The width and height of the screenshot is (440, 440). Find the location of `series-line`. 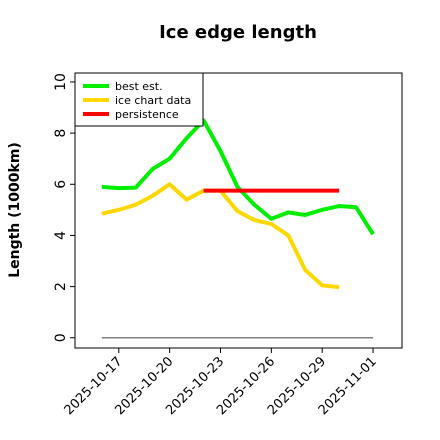

series-line is located at coordinates (220, 236).